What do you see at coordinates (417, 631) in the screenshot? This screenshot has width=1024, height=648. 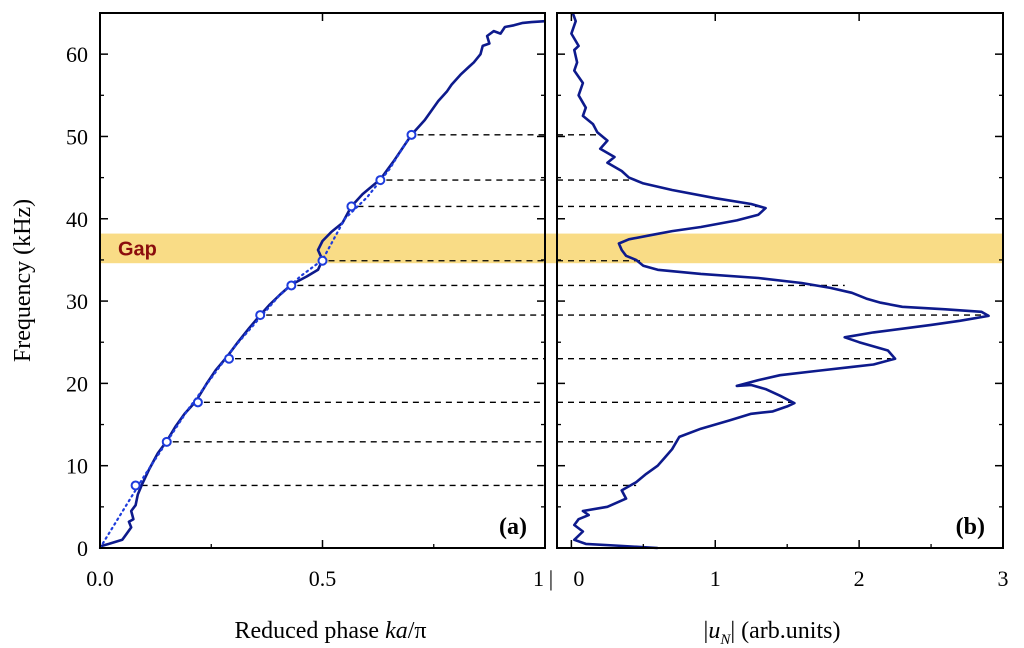 I see `x-axis-title-a-part: /π` at bounding box center [417, 631].